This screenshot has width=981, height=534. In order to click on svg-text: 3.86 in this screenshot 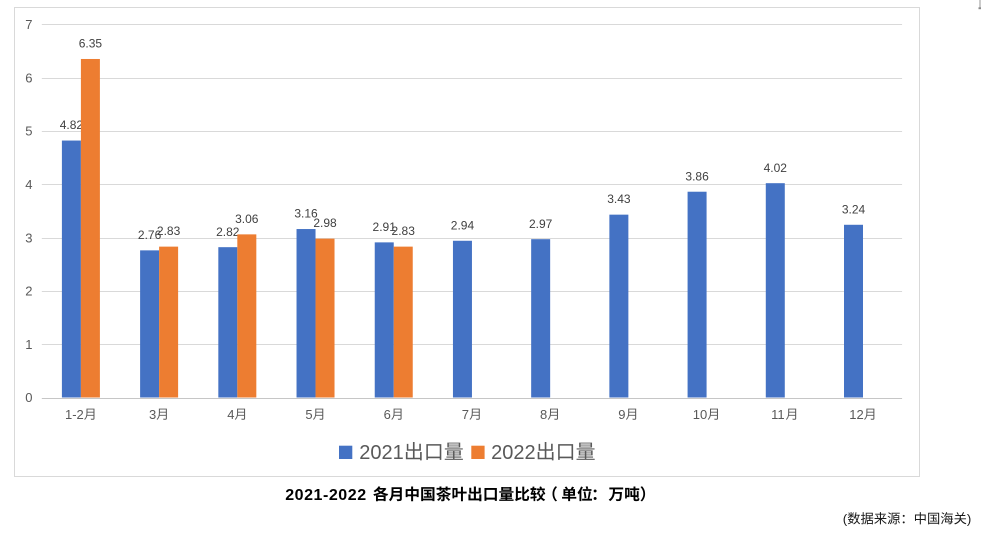, I will do `click(697, 176)`.